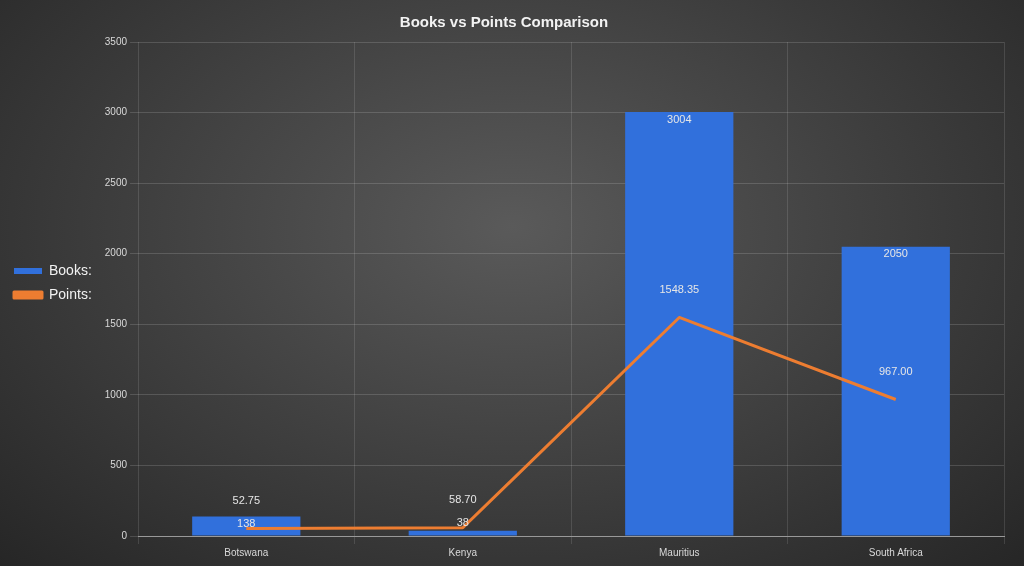 The image size is (1024, 566). I want to click on x-tick-label: Mauritius, so click(679, 552).